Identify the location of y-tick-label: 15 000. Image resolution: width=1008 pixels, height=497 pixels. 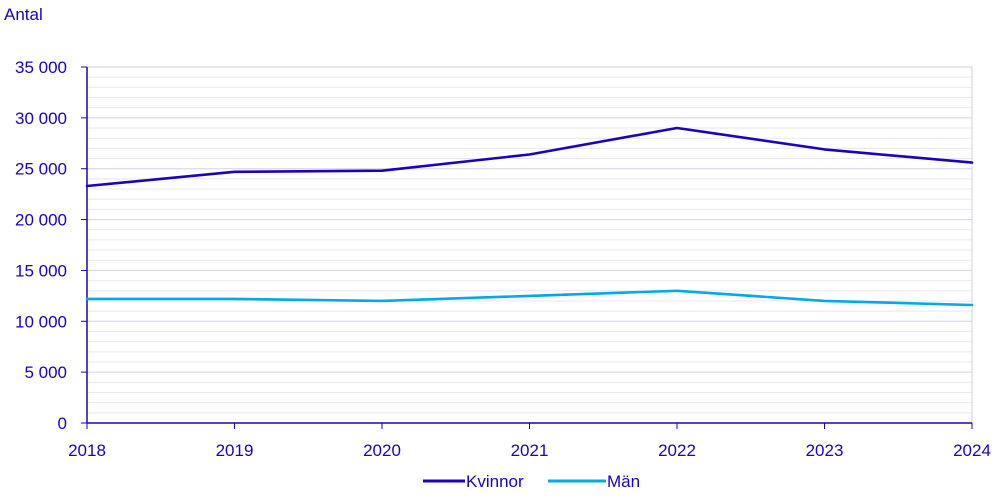
(41, 270).